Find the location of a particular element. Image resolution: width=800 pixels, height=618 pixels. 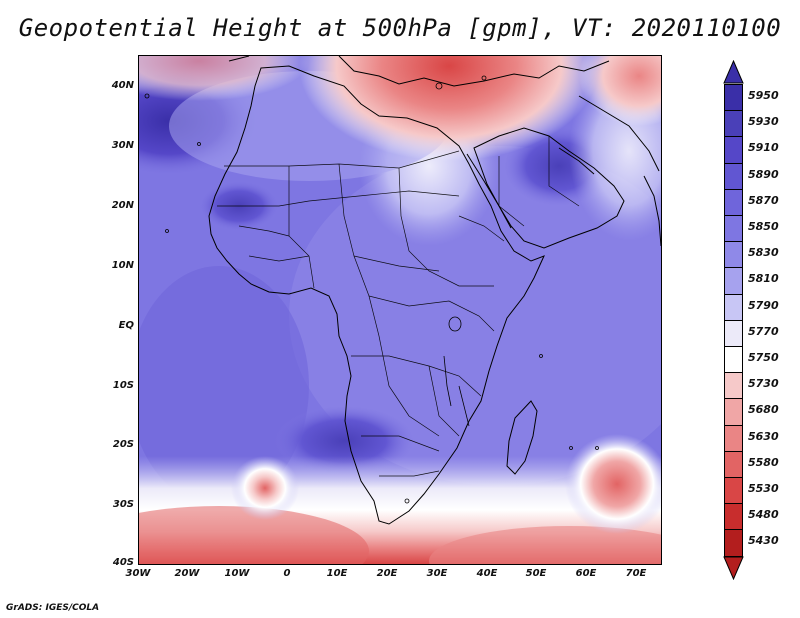

colorbar-level-label: 5430 is located at coordinates (763, 541).